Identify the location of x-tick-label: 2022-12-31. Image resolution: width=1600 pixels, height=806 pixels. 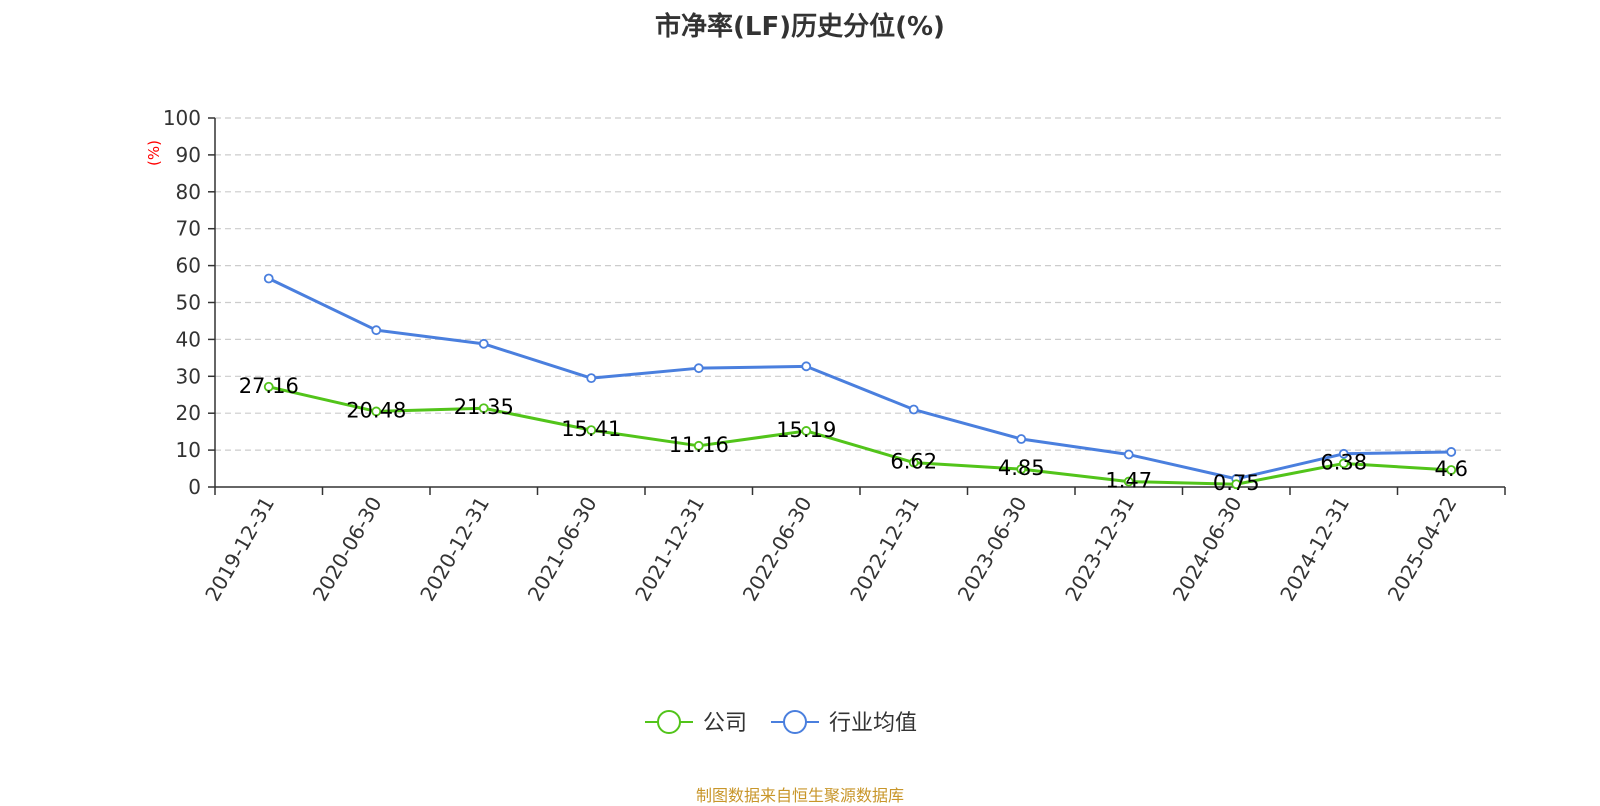
(884, 549).